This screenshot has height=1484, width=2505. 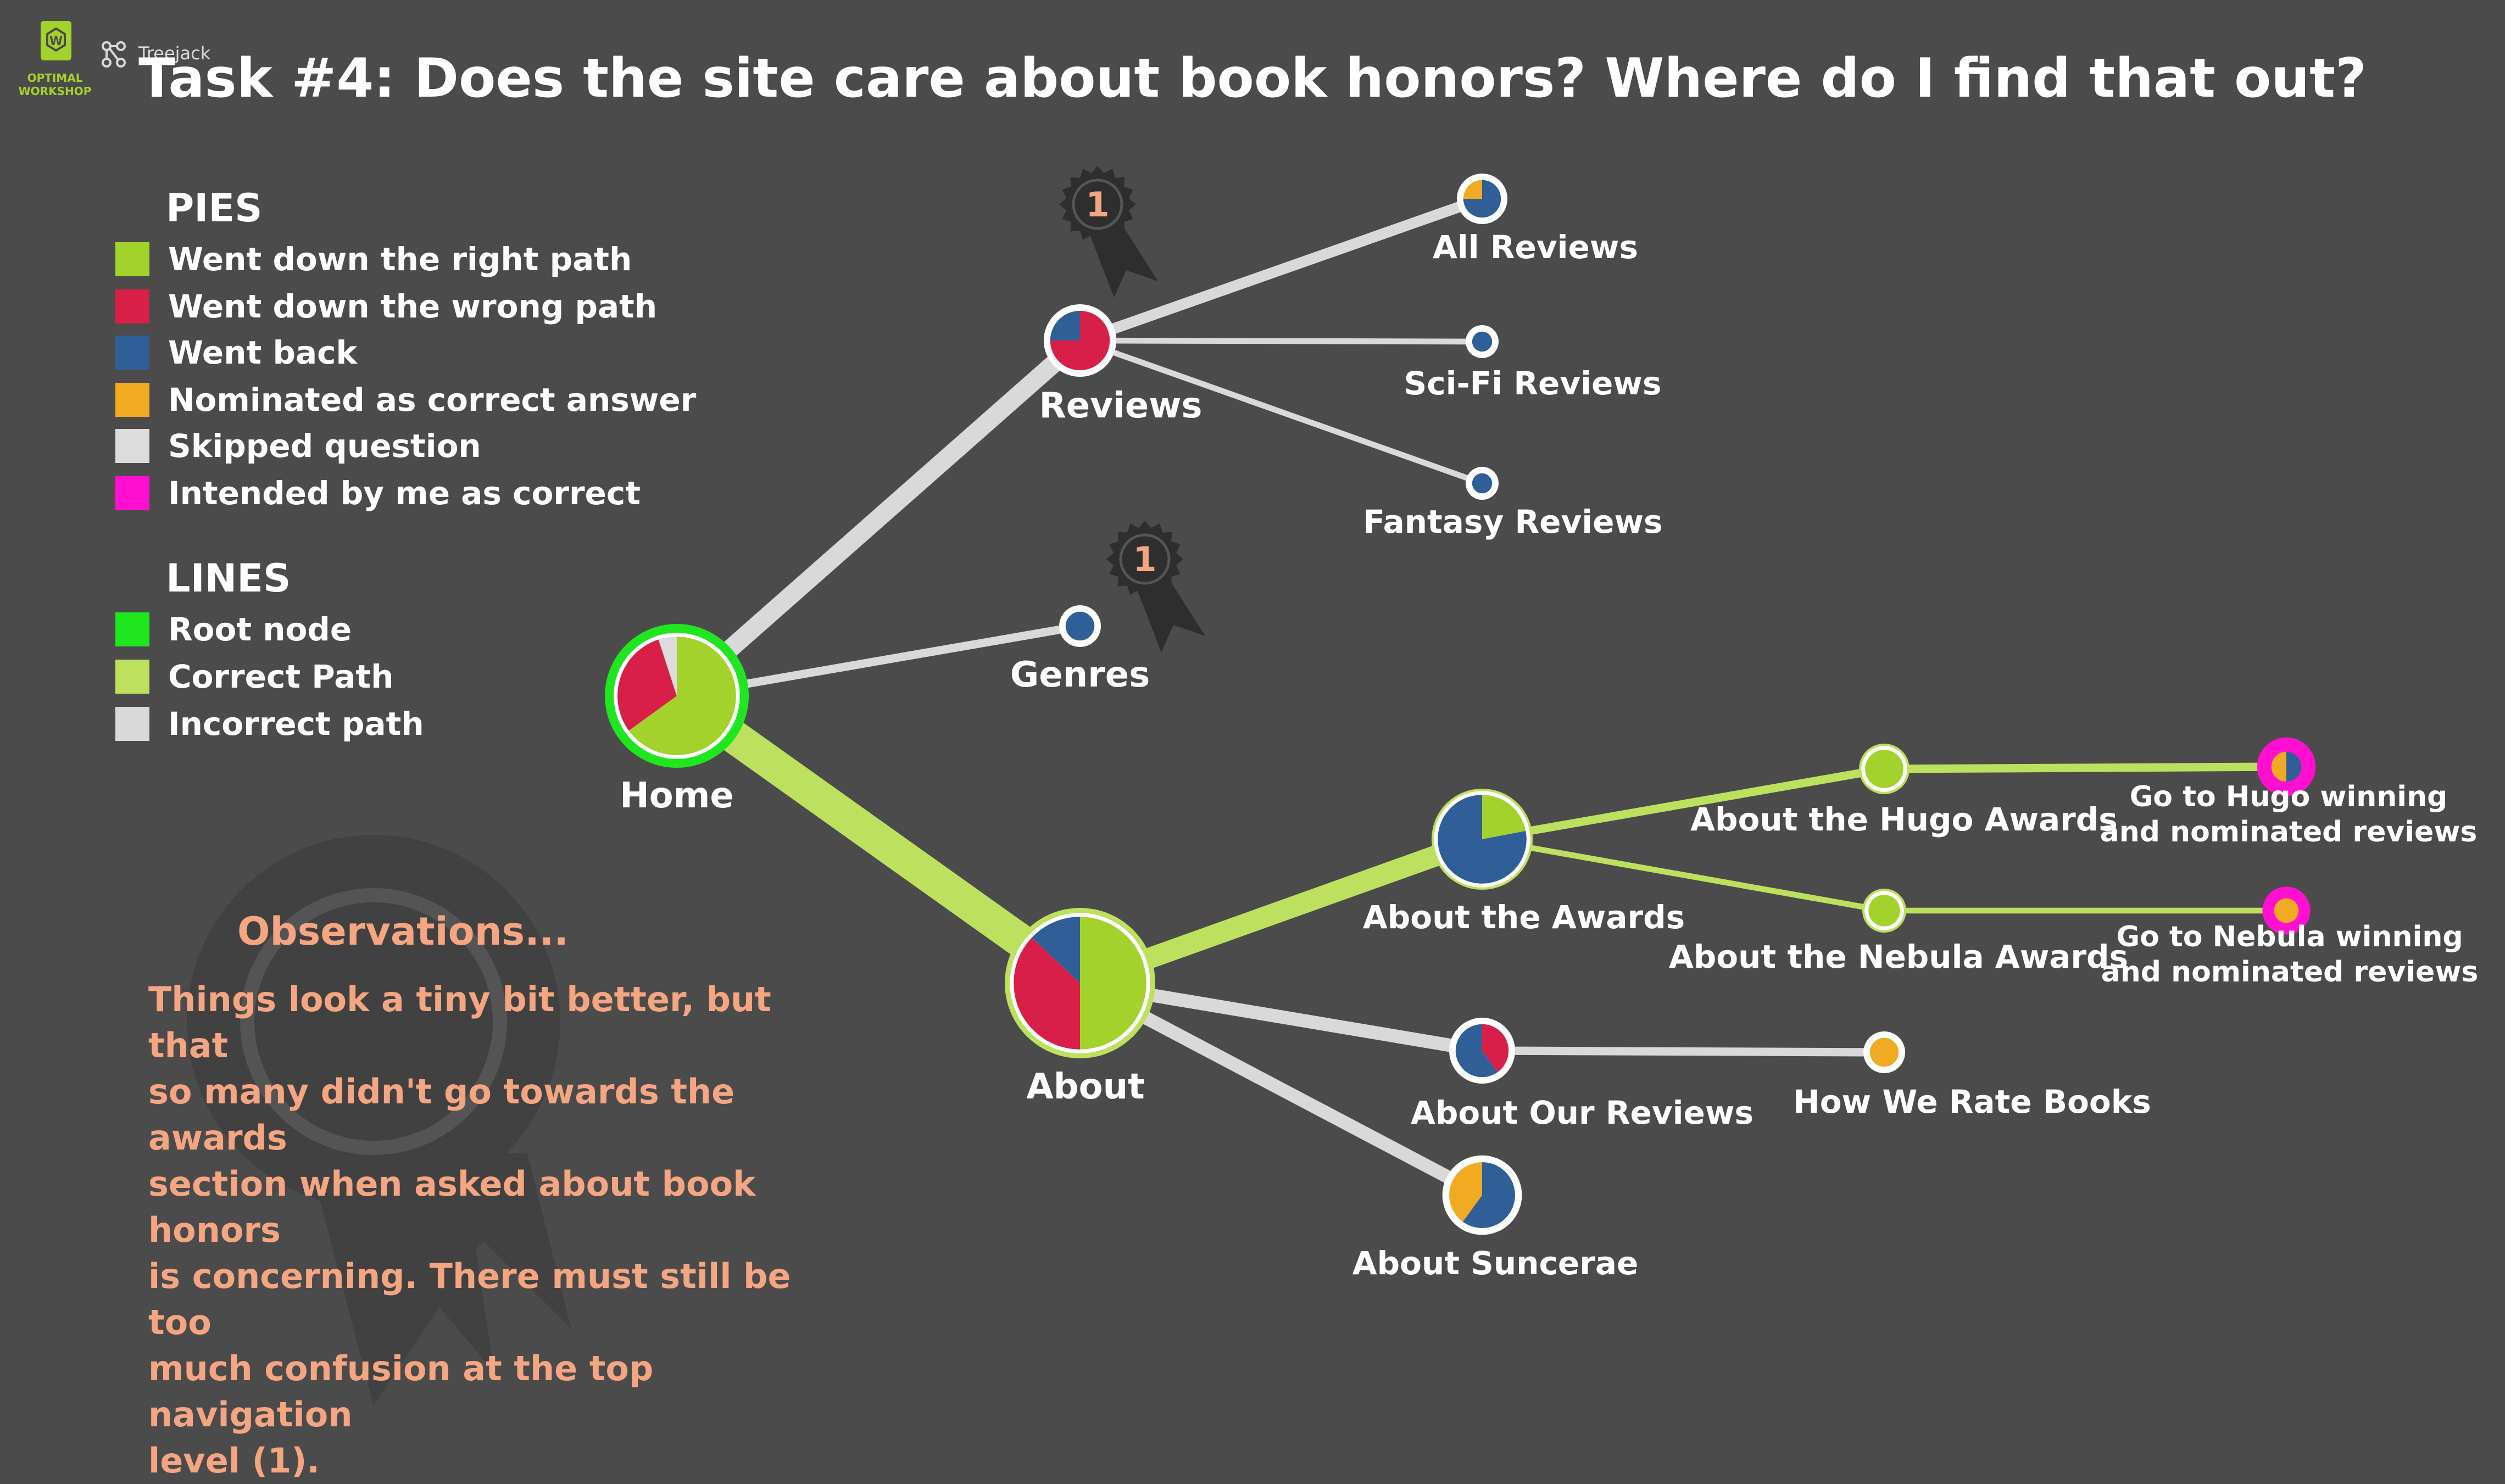 I want to click on node-fantasy-reviews, so click(x=1482, y=483).